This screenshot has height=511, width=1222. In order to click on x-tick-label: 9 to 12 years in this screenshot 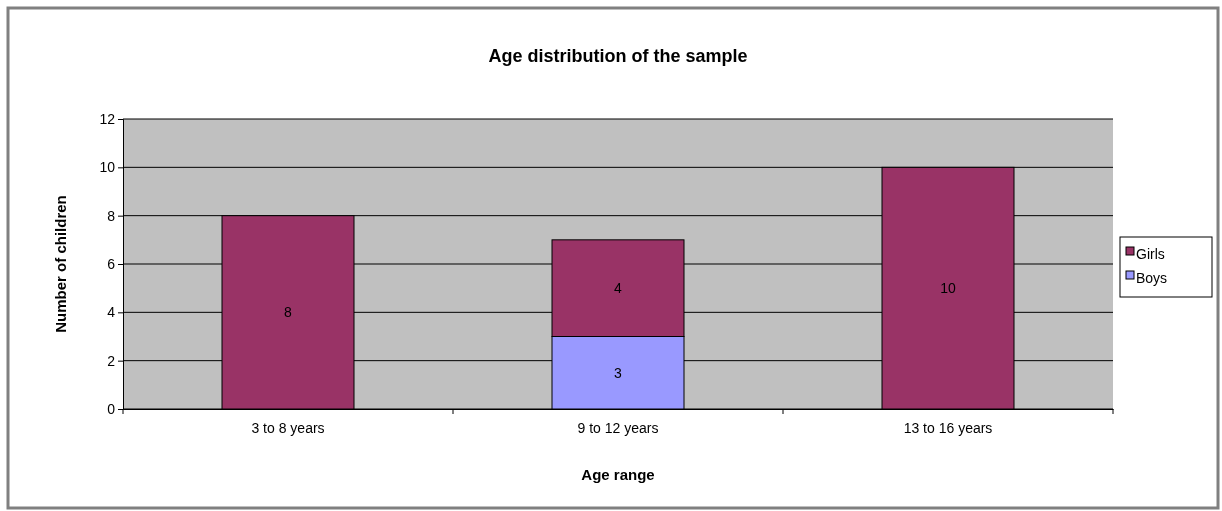, I will do `click(618, 427)`.